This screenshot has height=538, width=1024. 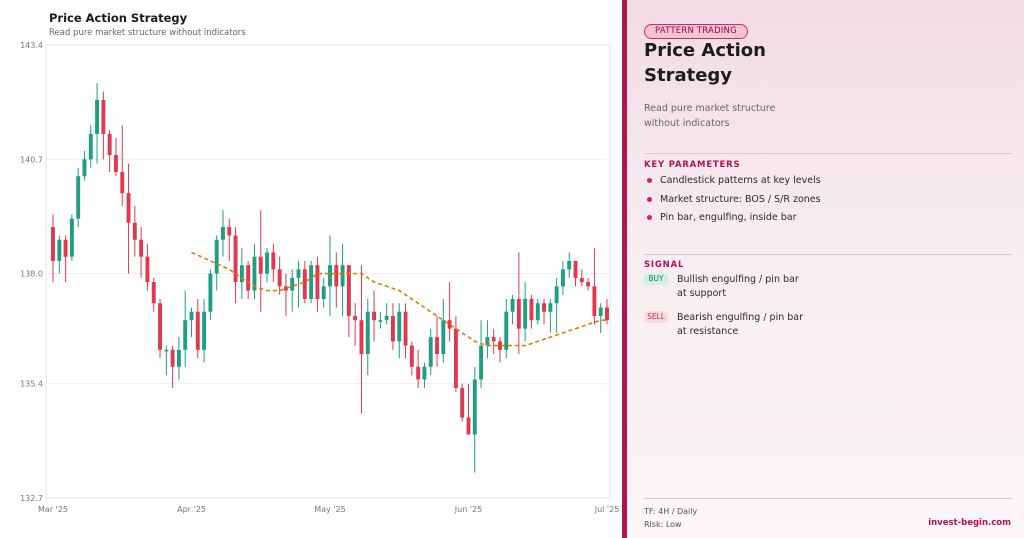 What do you see at coordinates (740, 180) in the screenshot?
I see `key-param-text: Candlestick patterns at key levels` at bounding box center [740, 180].